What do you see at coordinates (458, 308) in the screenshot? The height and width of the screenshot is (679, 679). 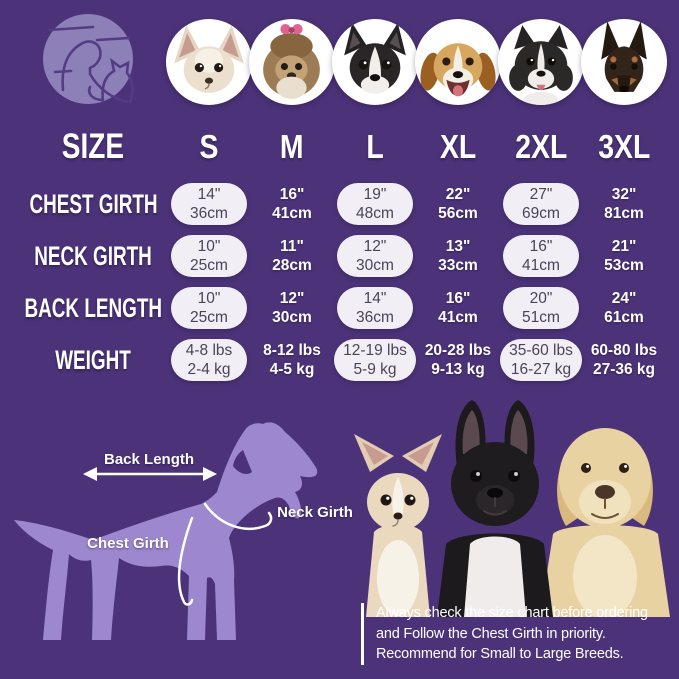 I see `cell-back-xl: 16" 41cm` at bounding box center [458, 308].